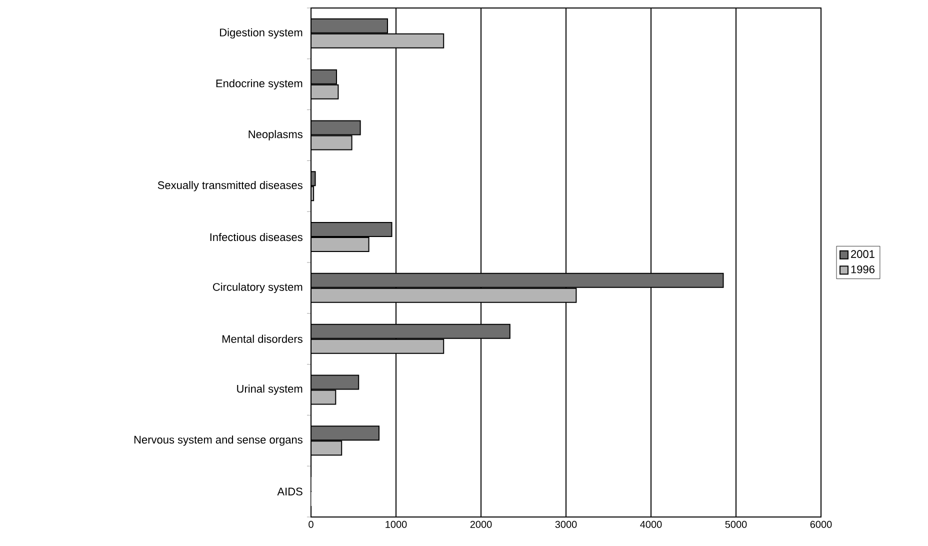 This screenshot has width=928, height=546. Describe the element at coordinates (269, 389) in the screenshot. I see `y-tick-label: Urinal system` at that location.